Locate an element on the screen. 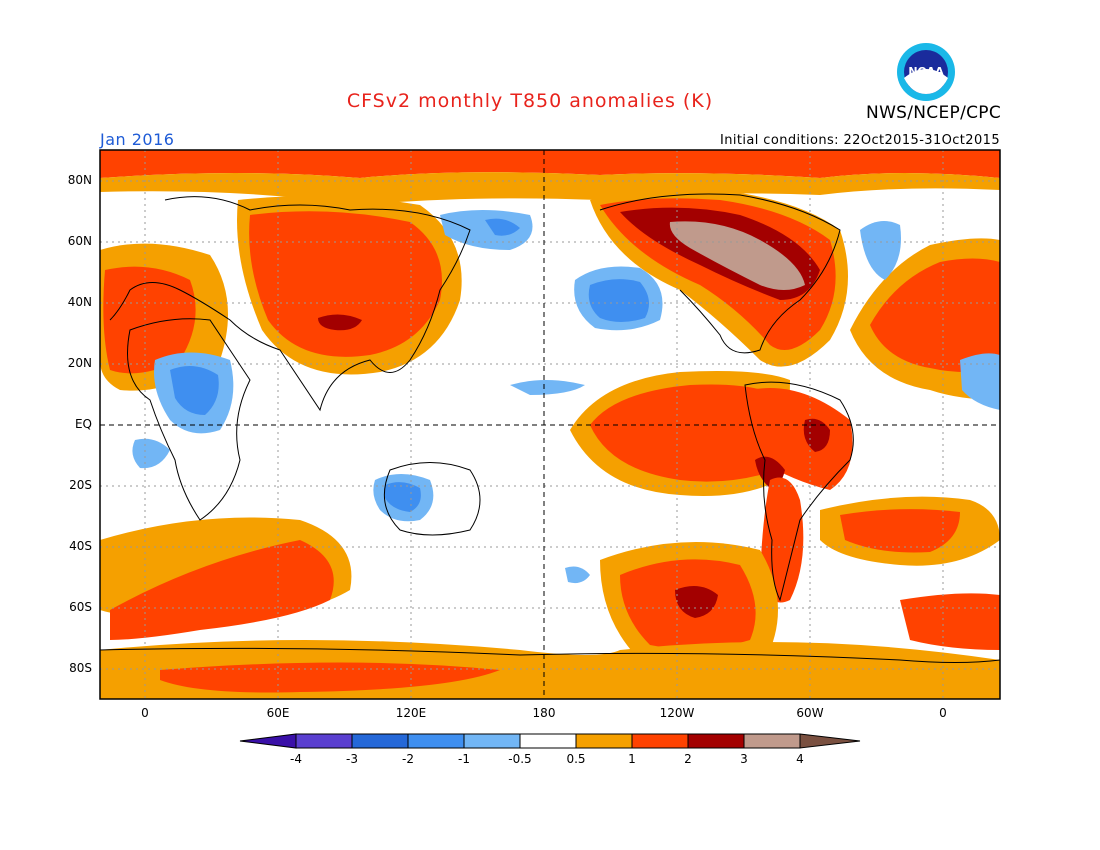  lat-label: EQ is located at coordinates (83, 424).